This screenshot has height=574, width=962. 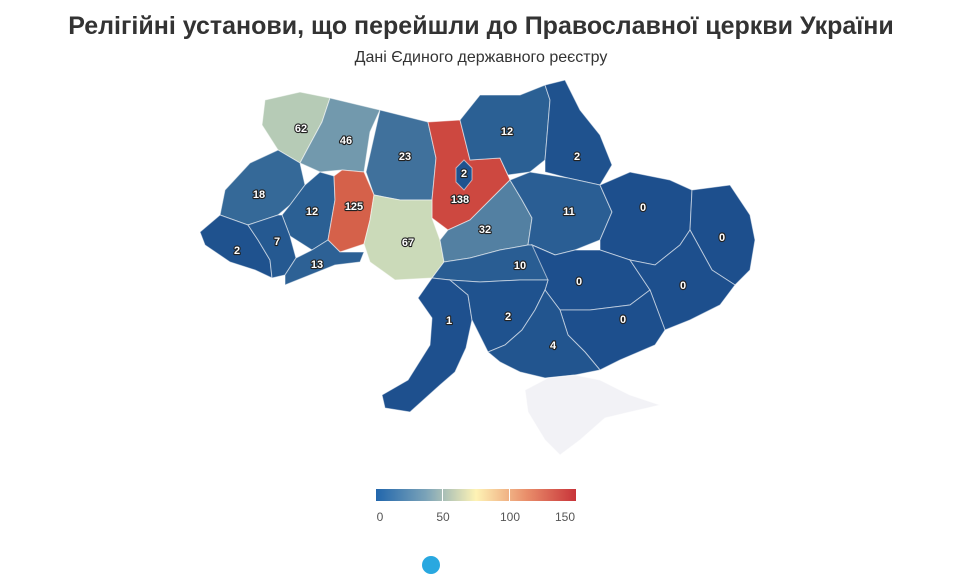 I want to click on region-sumy, so click(x=578, y=132).